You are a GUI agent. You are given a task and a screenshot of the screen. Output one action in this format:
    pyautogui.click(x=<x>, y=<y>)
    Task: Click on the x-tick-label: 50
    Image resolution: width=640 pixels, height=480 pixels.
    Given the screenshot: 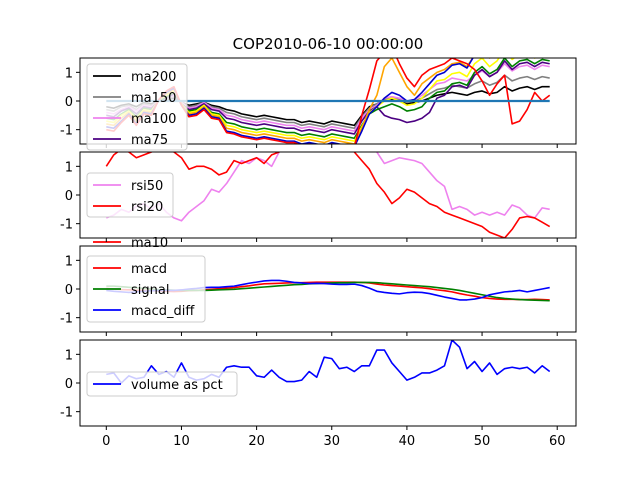 What is the action you would take?
    pyautogui.click(x=482, y=441)
    